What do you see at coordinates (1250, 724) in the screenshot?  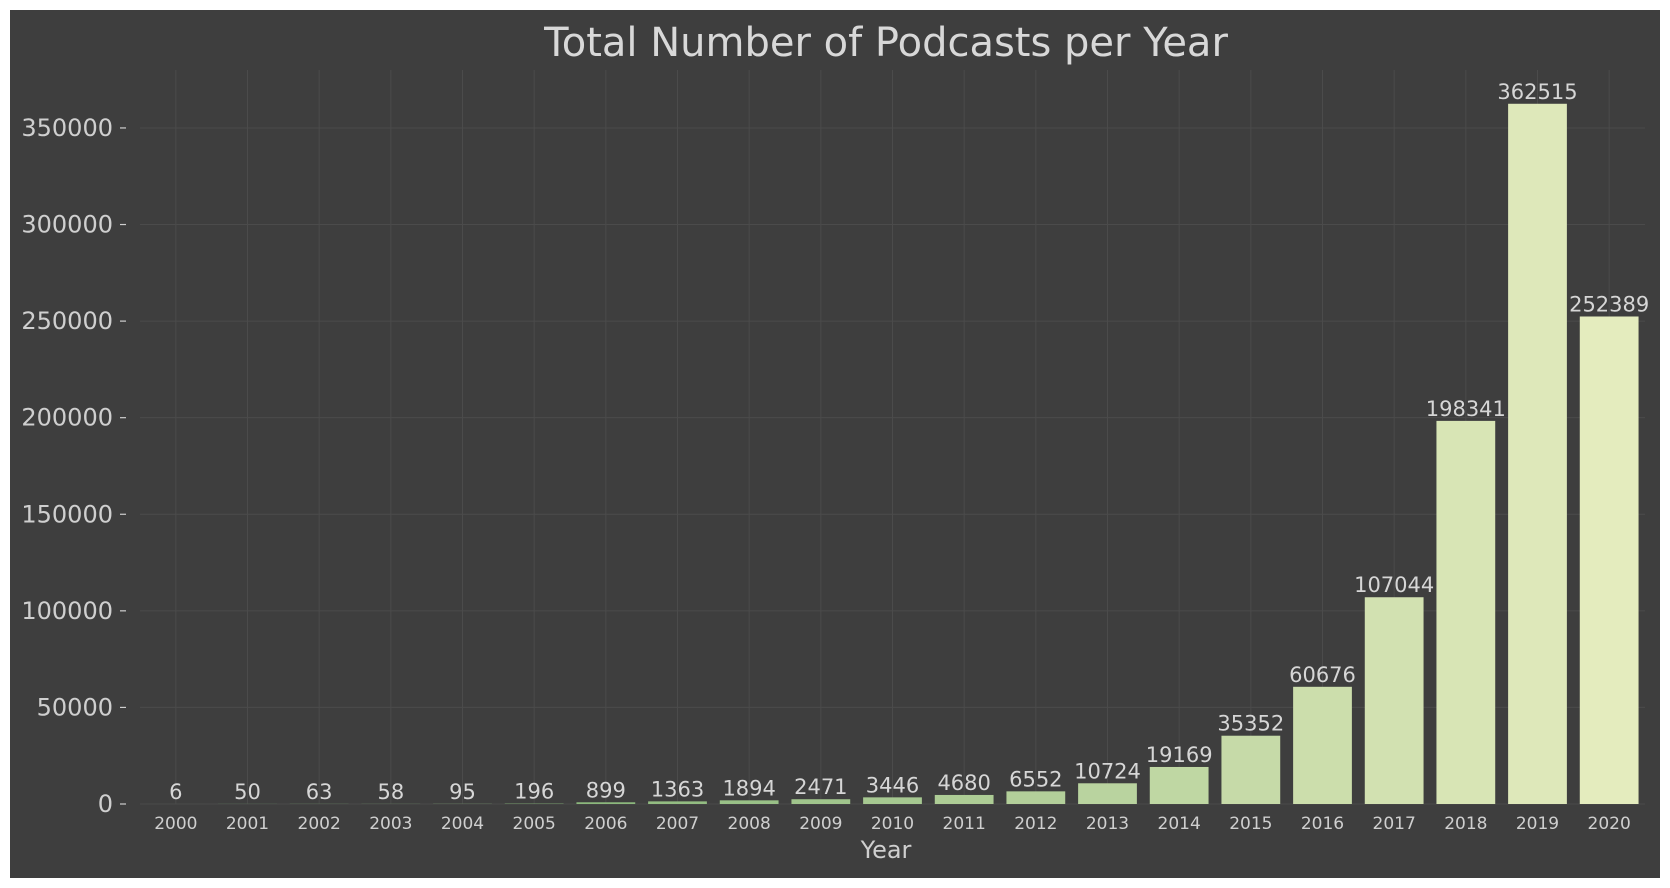 I see `data-label: 35352` at bounding box center [1250, 724].